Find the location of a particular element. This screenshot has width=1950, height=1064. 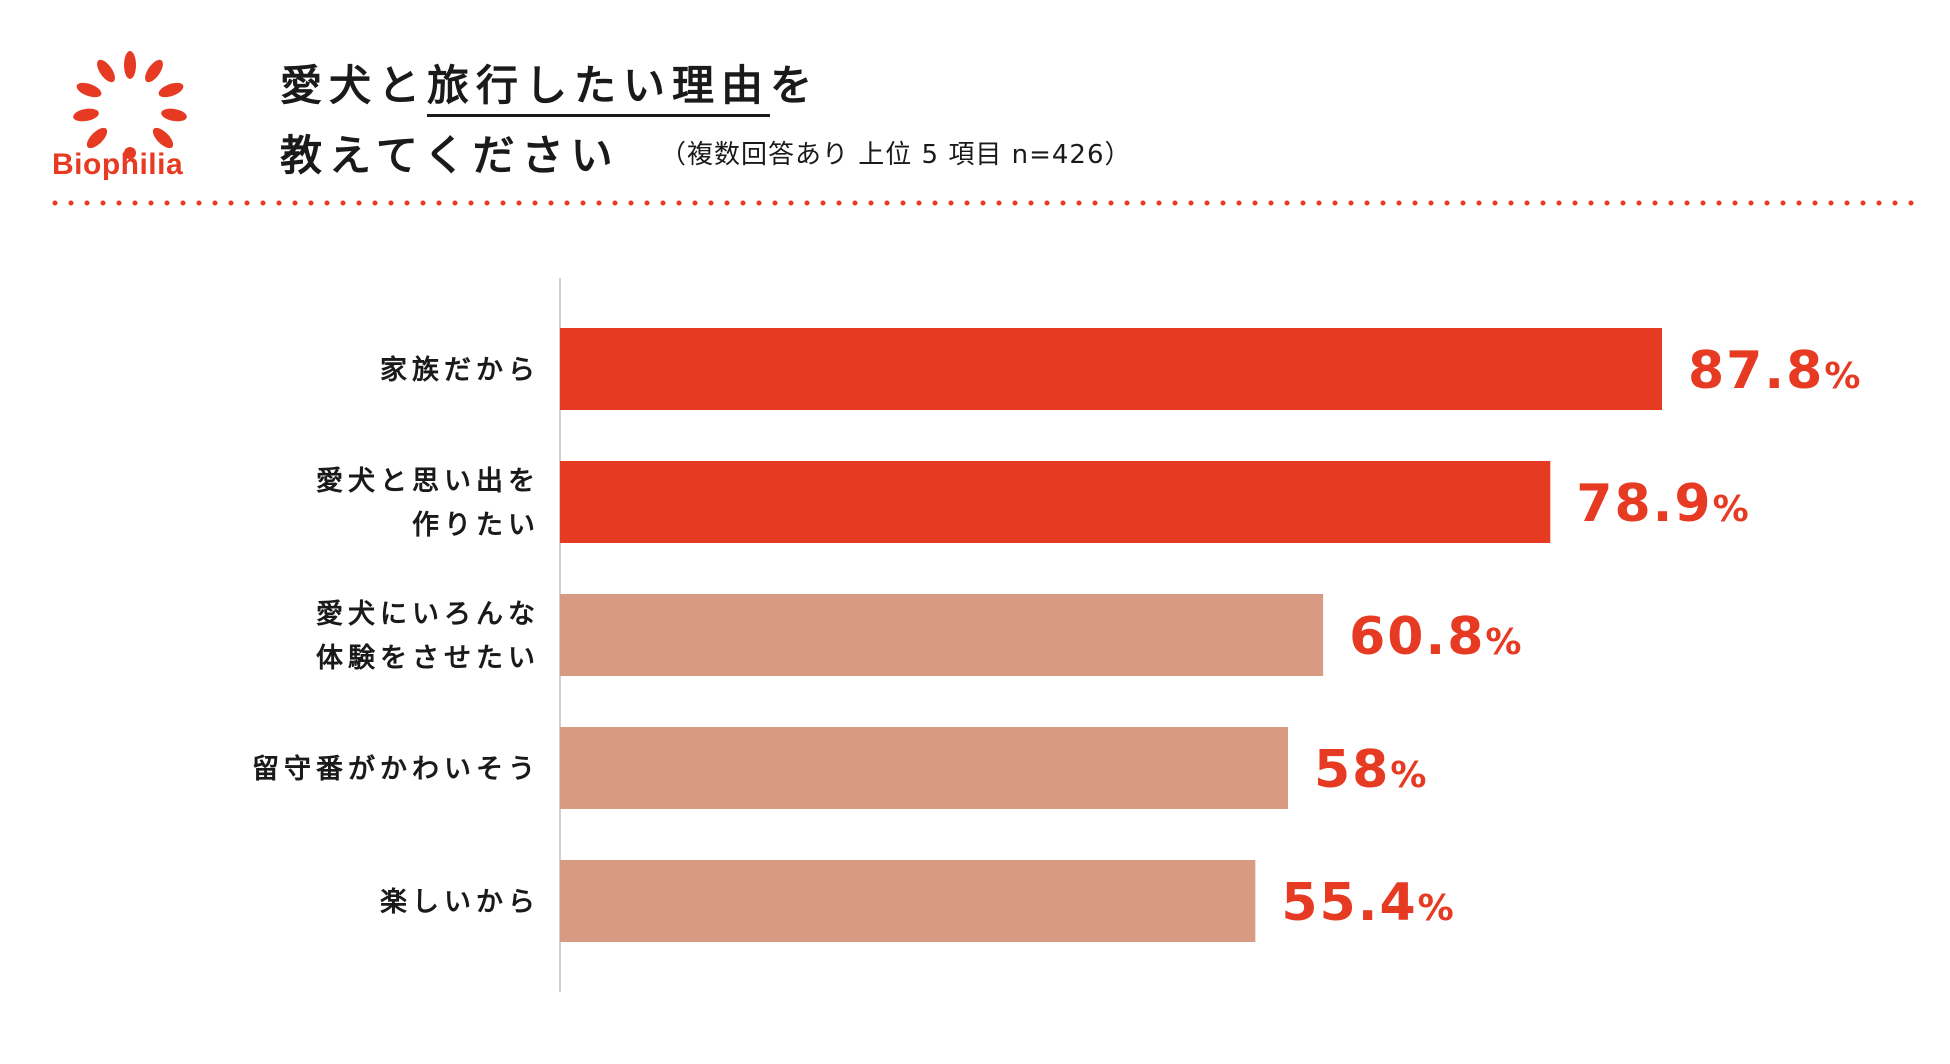

value-label: 87.8% is located at coordinates (1775, 371).